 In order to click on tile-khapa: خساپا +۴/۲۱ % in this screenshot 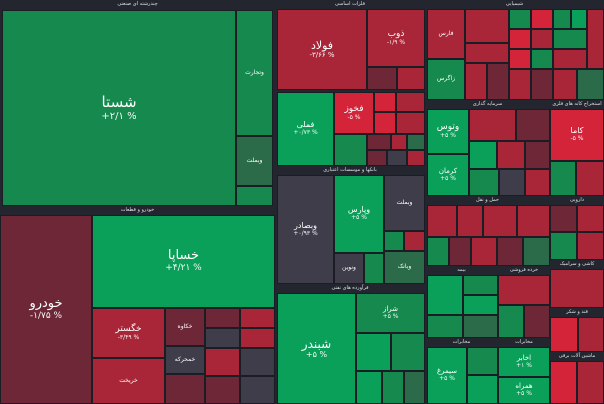, I will do `click(183, 261)`.